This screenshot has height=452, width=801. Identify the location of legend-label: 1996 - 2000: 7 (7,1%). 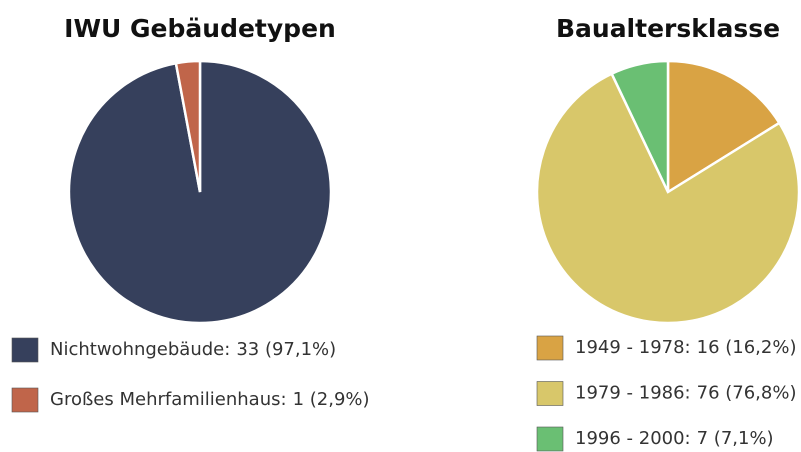
(674, 438).